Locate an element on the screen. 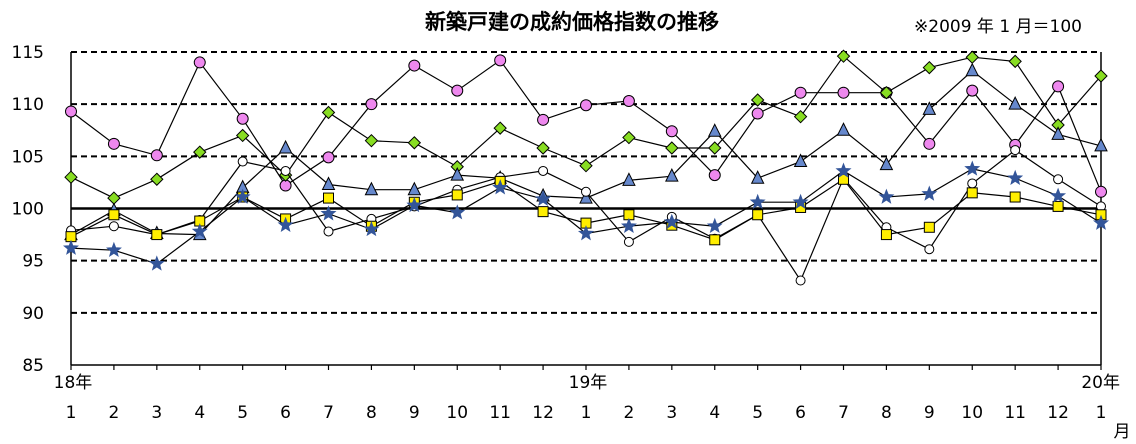 The height and width of the screenshot is (444, 1136). chart-title: 新築戸建の成約価格指数の推移 is located at coordinates (572, 22).